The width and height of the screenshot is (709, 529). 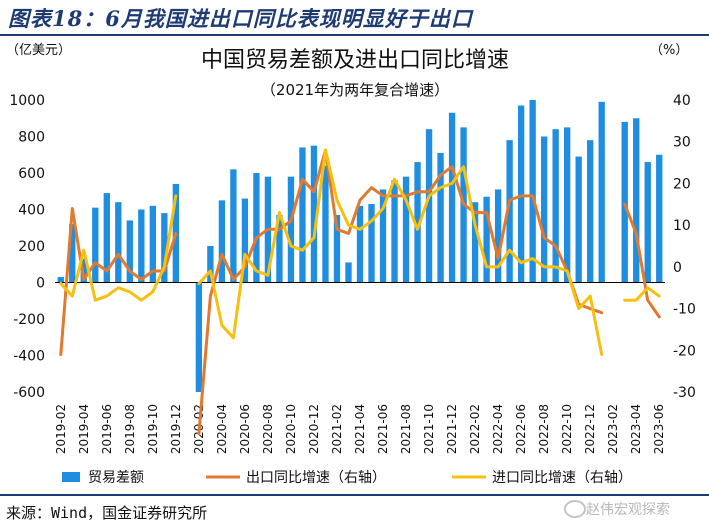 I want to click on legend-label-import: 进口同比增速（右轴）, so click(x=562, y=478).